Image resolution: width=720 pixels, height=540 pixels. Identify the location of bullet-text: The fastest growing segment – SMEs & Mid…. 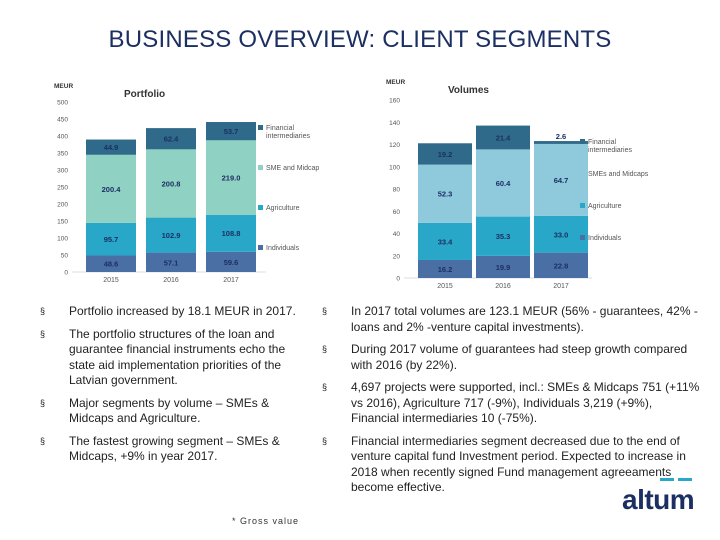
(174, 448).